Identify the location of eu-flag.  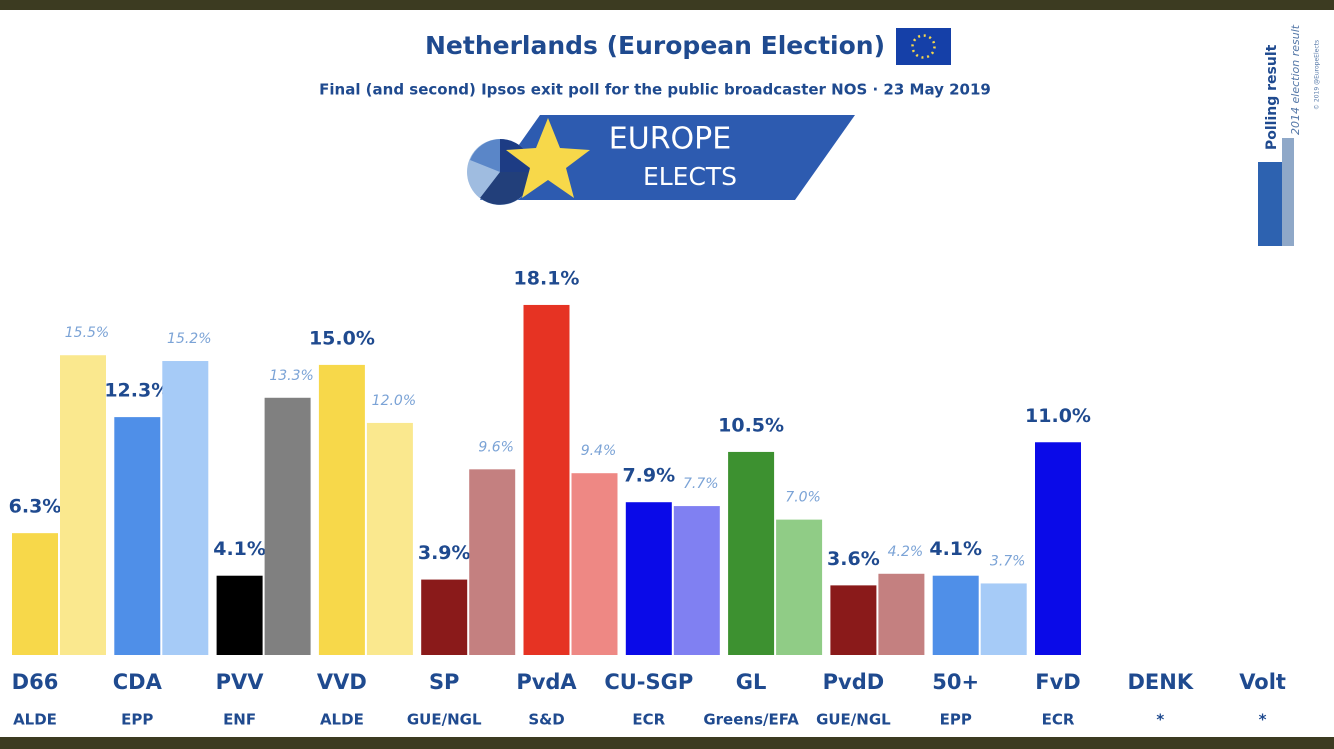
(923, 46).